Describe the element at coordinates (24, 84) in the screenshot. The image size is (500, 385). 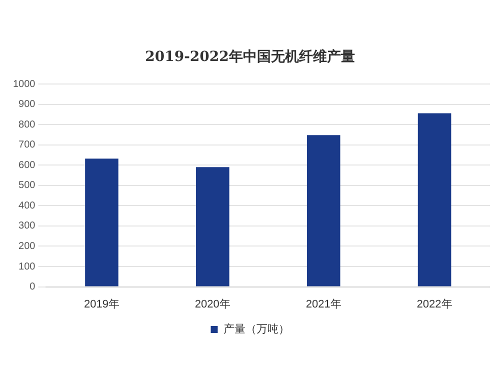
I see `y-tick-label: 1000` at that location.